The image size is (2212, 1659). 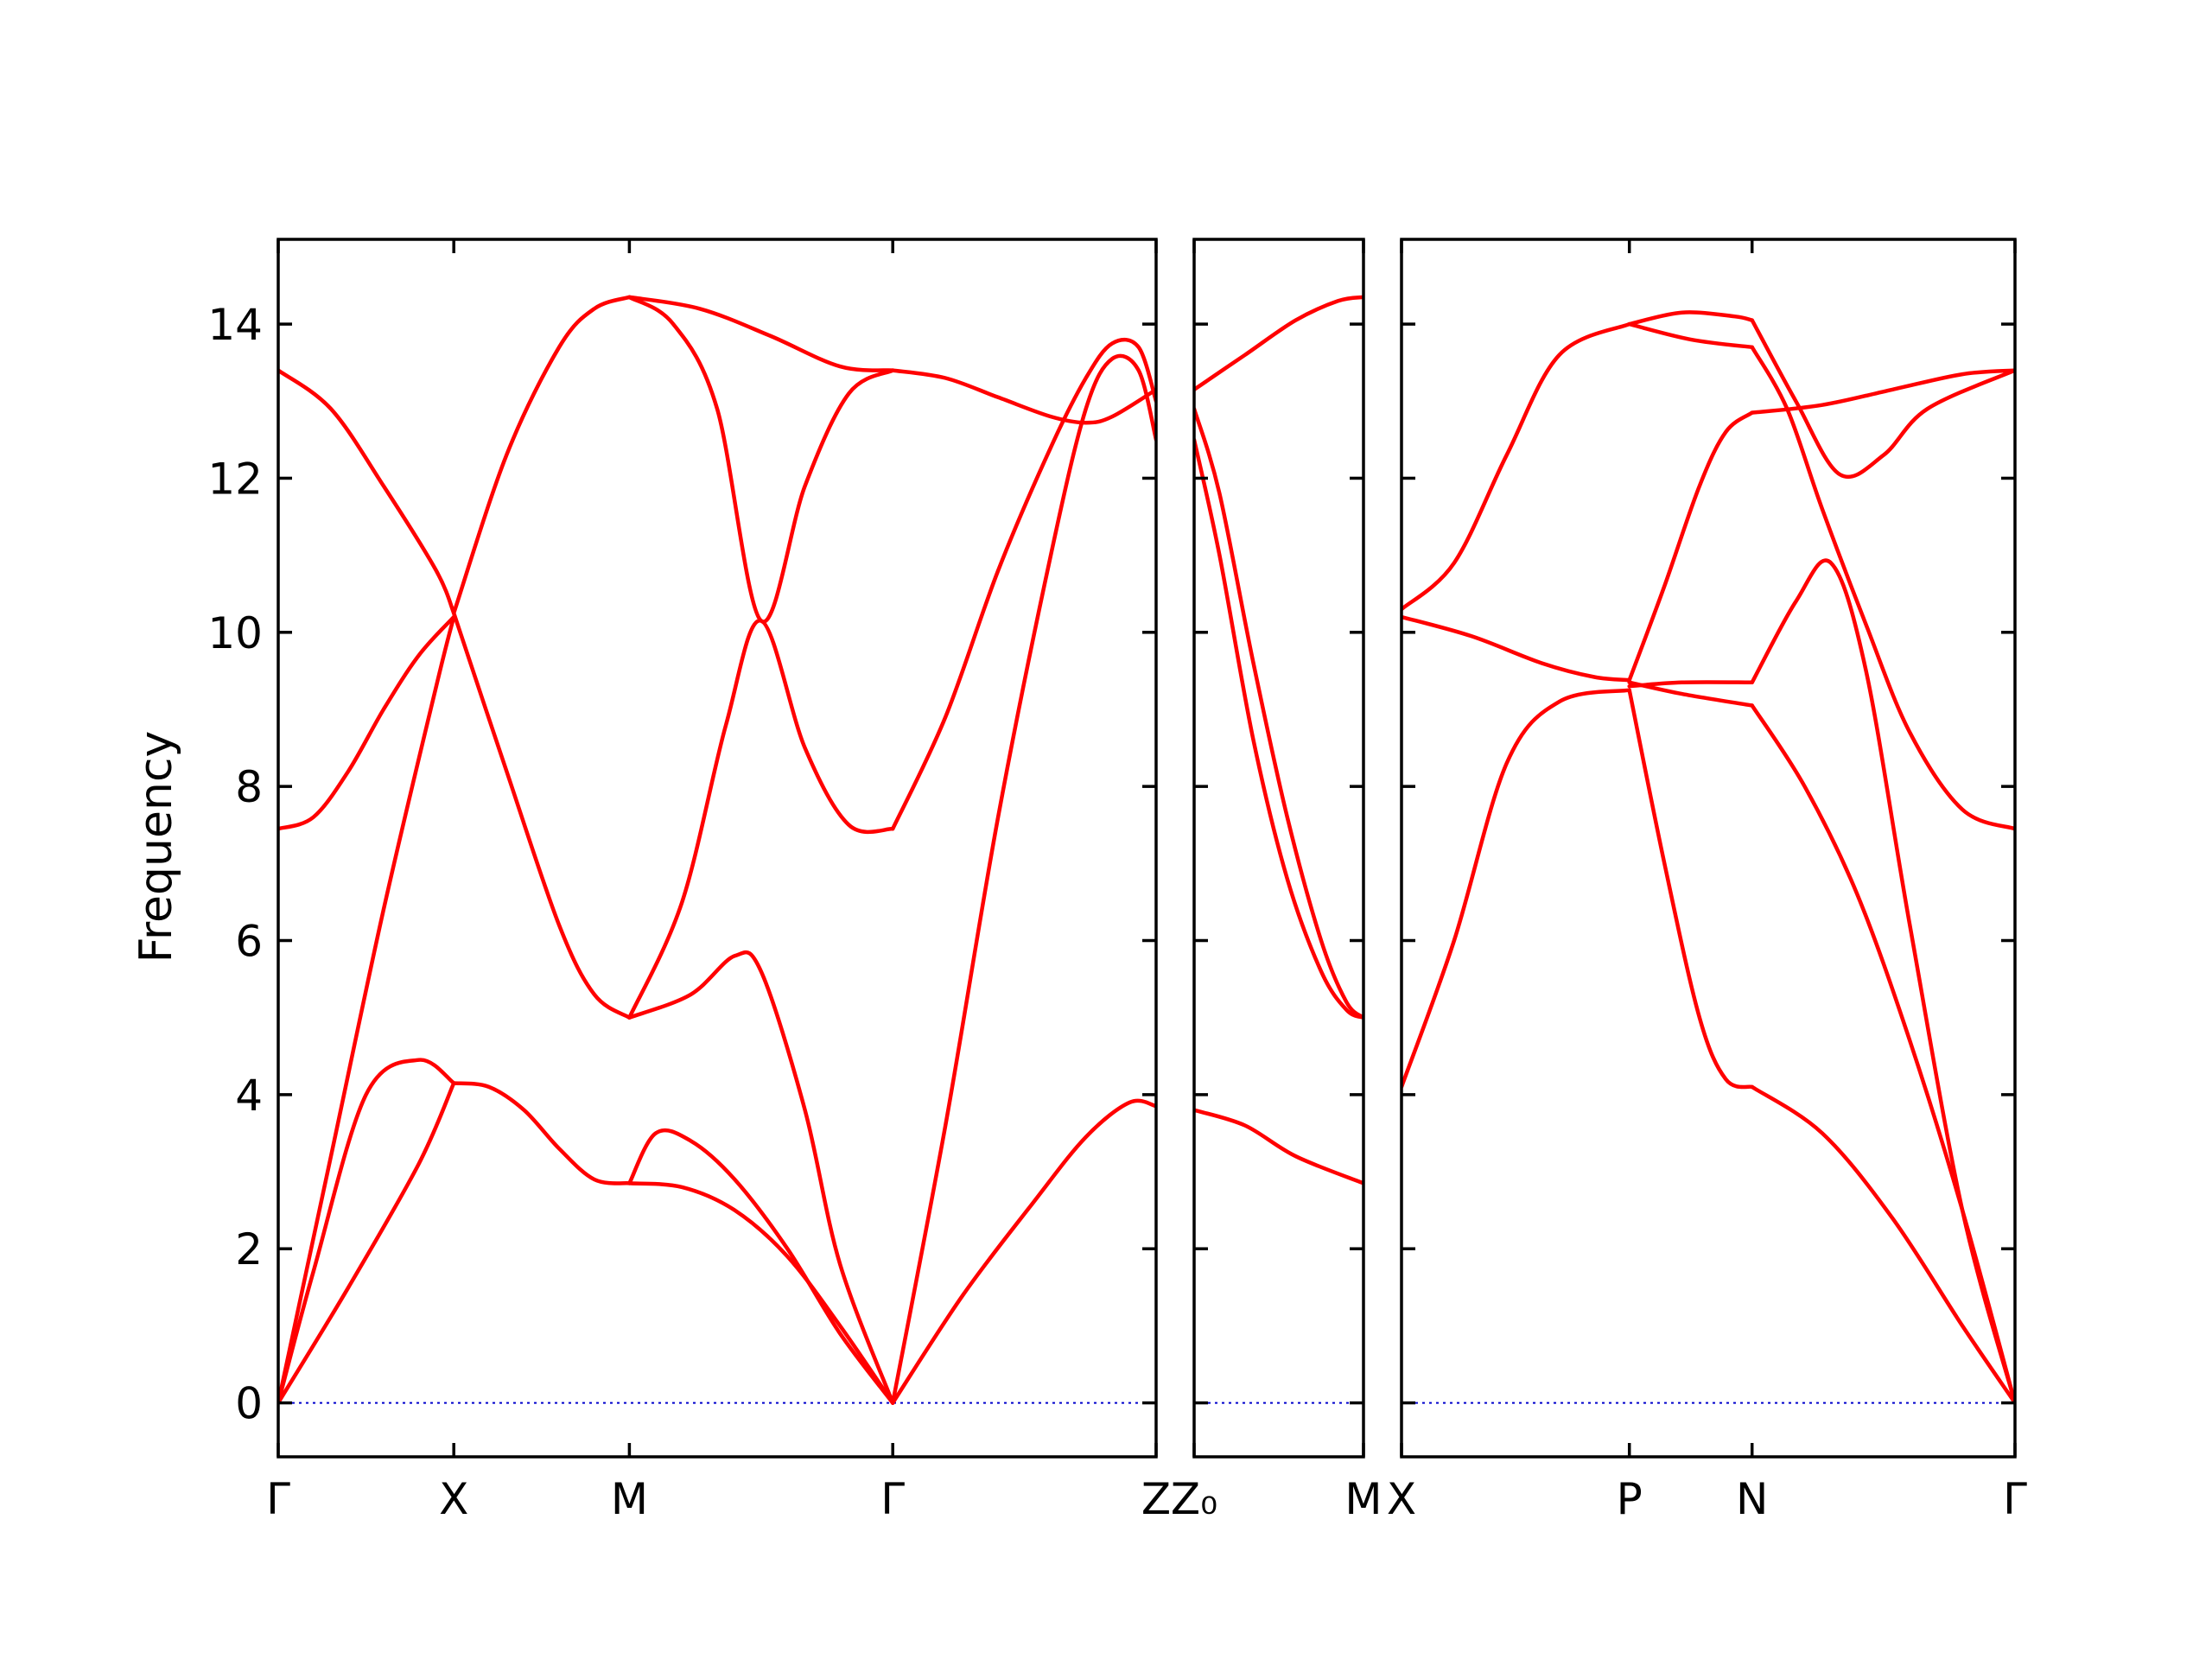 I want to click on y-axis-label: Frequency, so click(x=156, y=847).